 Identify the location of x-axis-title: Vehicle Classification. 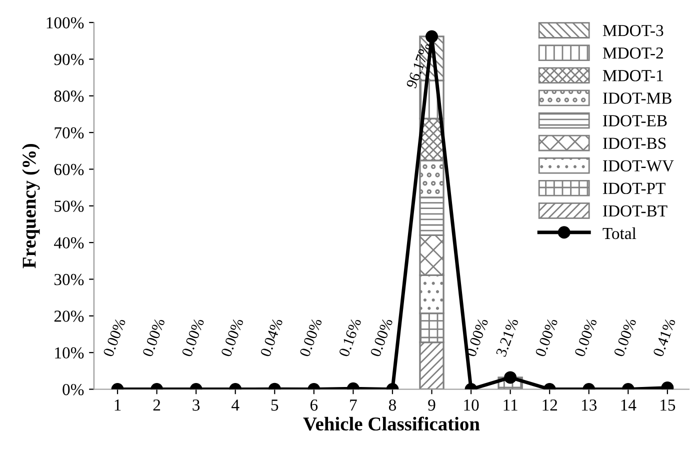
(391, 423).